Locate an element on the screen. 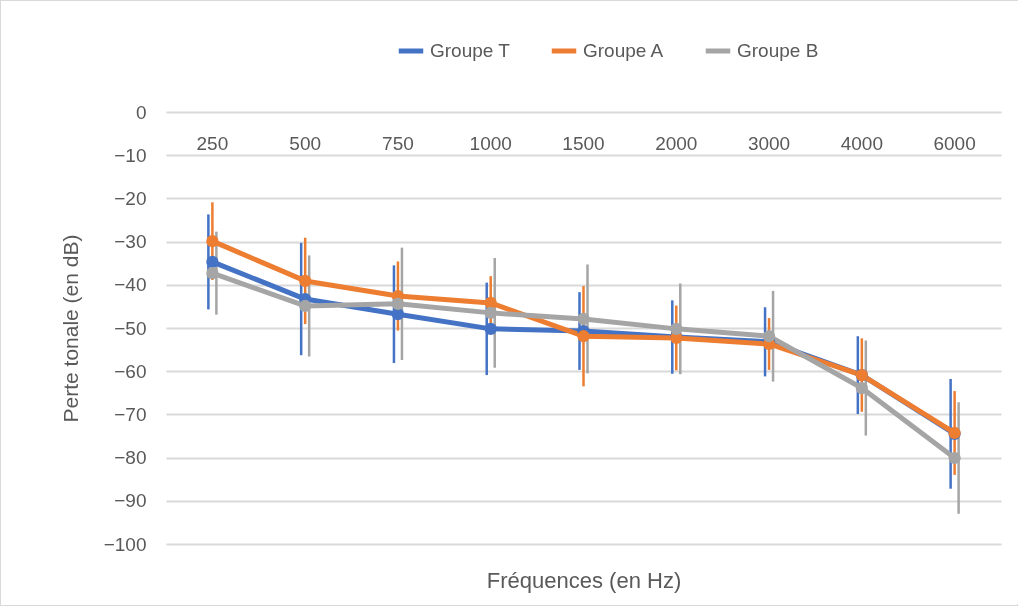 This screenshot has width=1020, height=610. y-tick-label: −70 is located at coordinates (130, 414).